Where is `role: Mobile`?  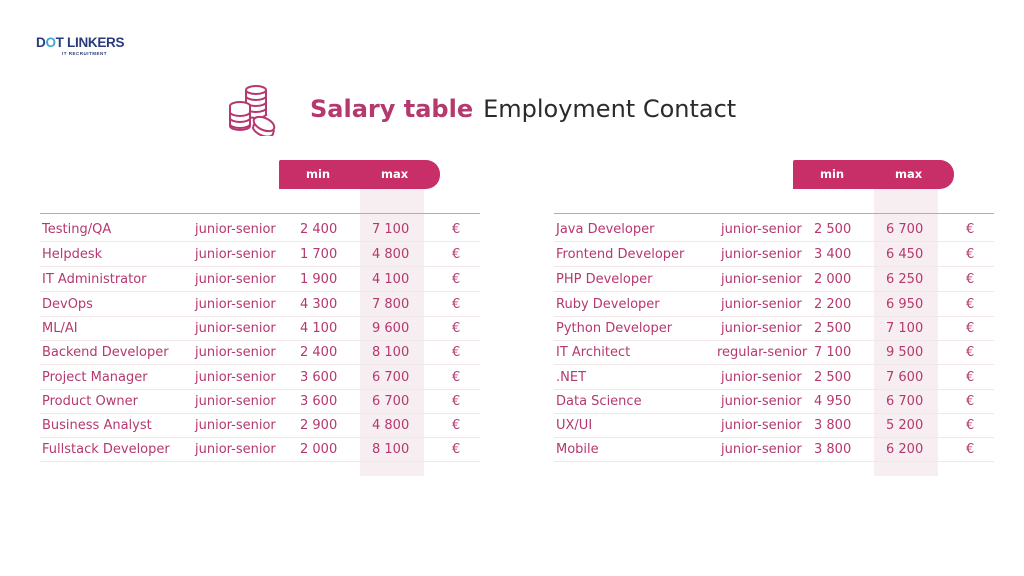
role: Mobile is located at coordinates (577, 449).